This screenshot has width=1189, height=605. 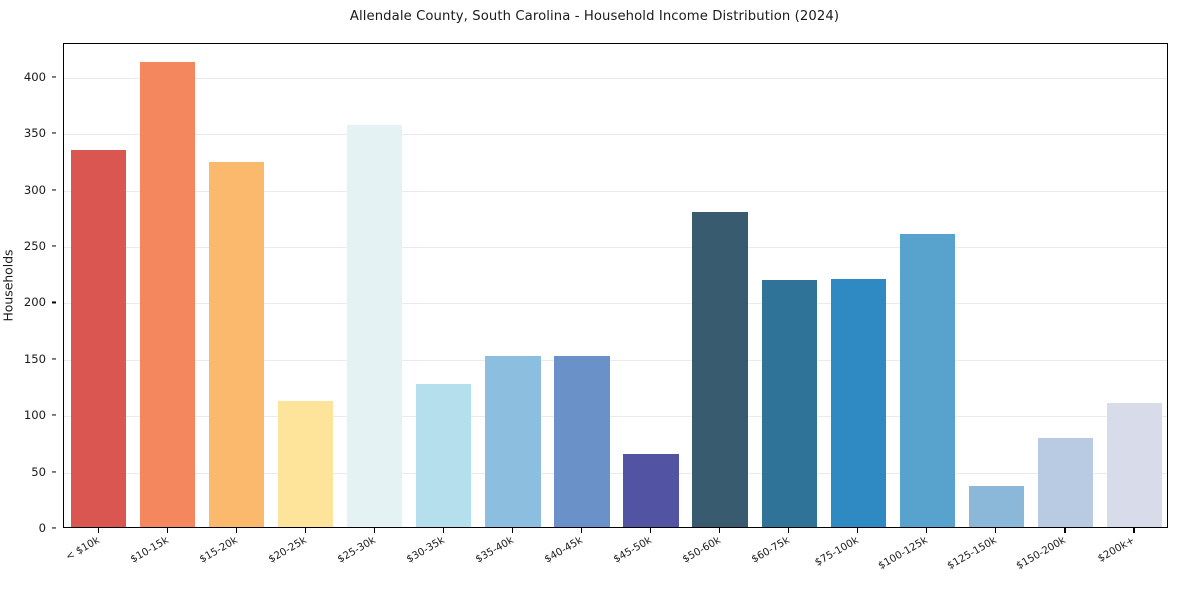 What do you see at coordinates (615, 531) in the screenshot?
I see `x-axis-tick-marks` at bounding box center [615, 531].